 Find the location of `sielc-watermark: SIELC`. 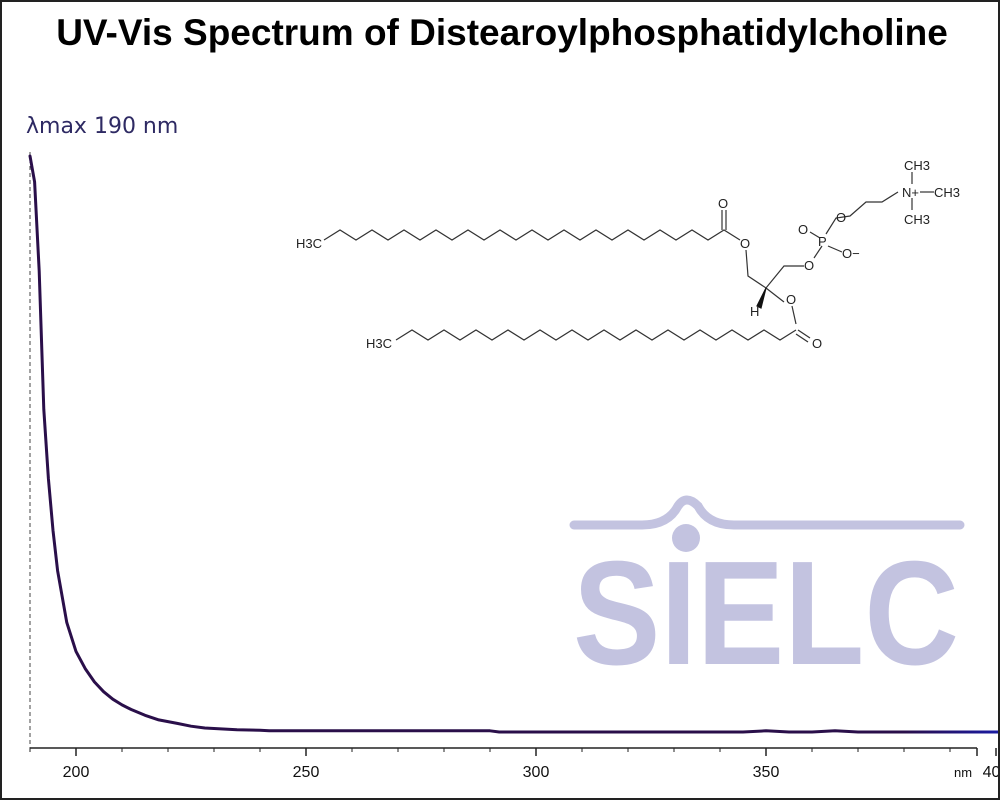

sielc-watermark: SIELC is located at coordinates (767, 595).